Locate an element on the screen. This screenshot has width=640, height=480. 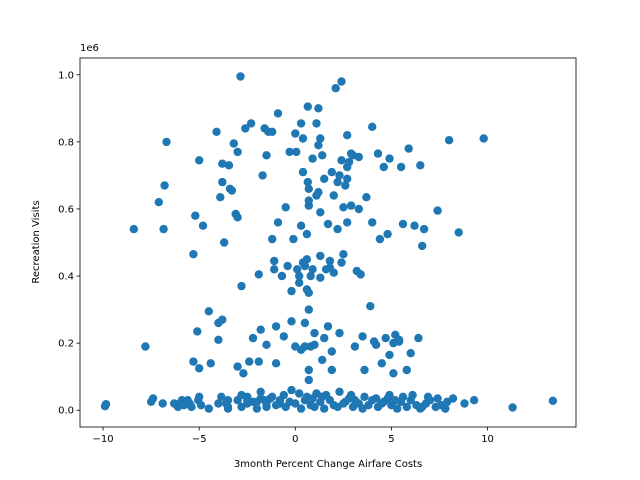
y-tick-label: 0.6 is located at coordinates (66, 209).